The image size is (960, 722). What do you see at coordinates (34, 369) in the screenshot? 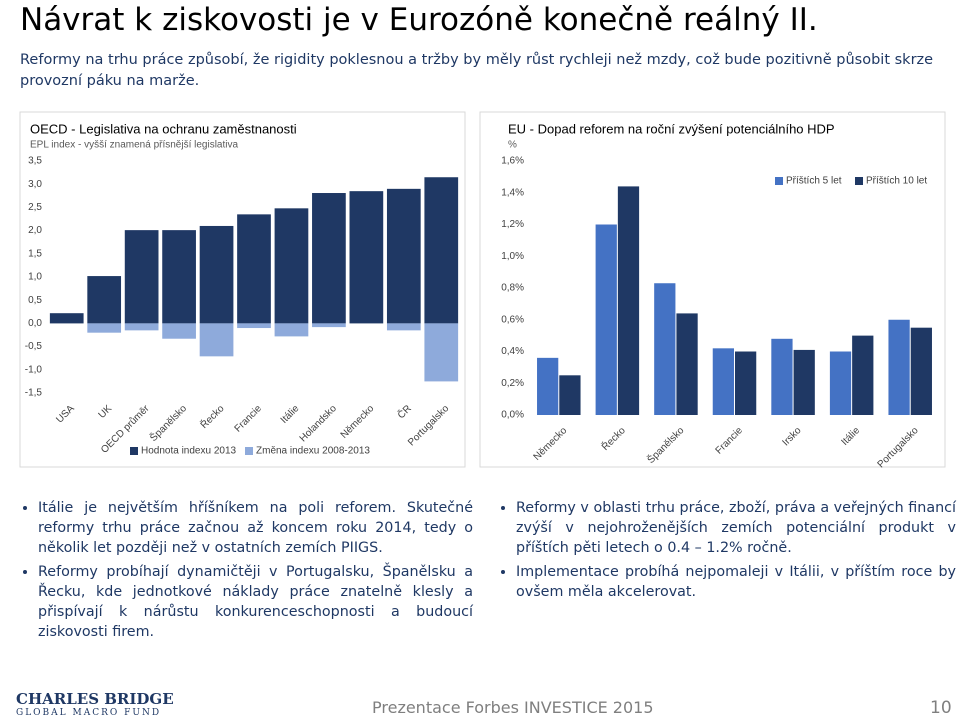
I see `y-tick-label: -1,0` at bounding box center [34, 369].